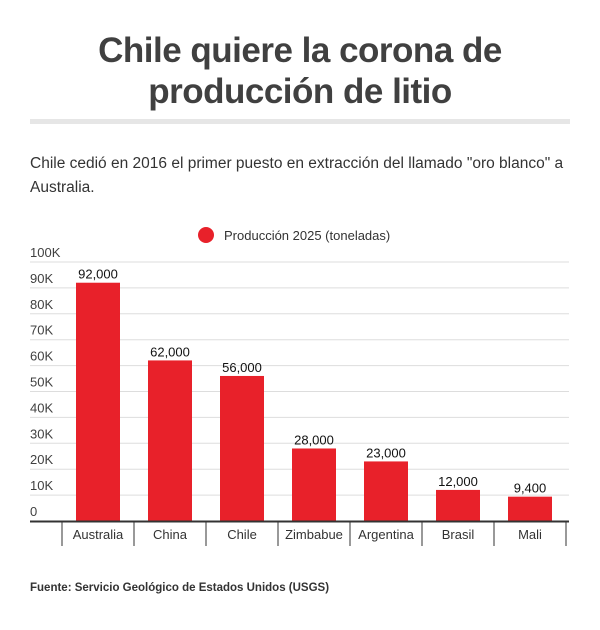 The width and height of the screenshot is (600, 630). What do you see at coordinates (386, 534) in the screenshot?
I see `x-tick-label: Argentina` at bounding box center [386, 534].